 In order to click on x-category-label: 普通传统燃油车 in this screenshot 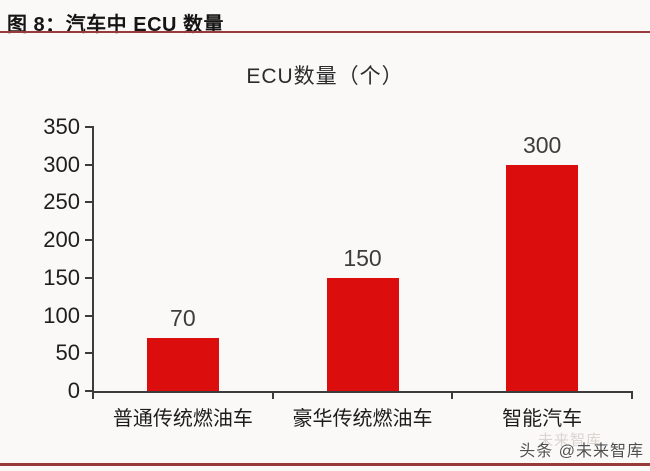, I will do `click(182, 419)`.